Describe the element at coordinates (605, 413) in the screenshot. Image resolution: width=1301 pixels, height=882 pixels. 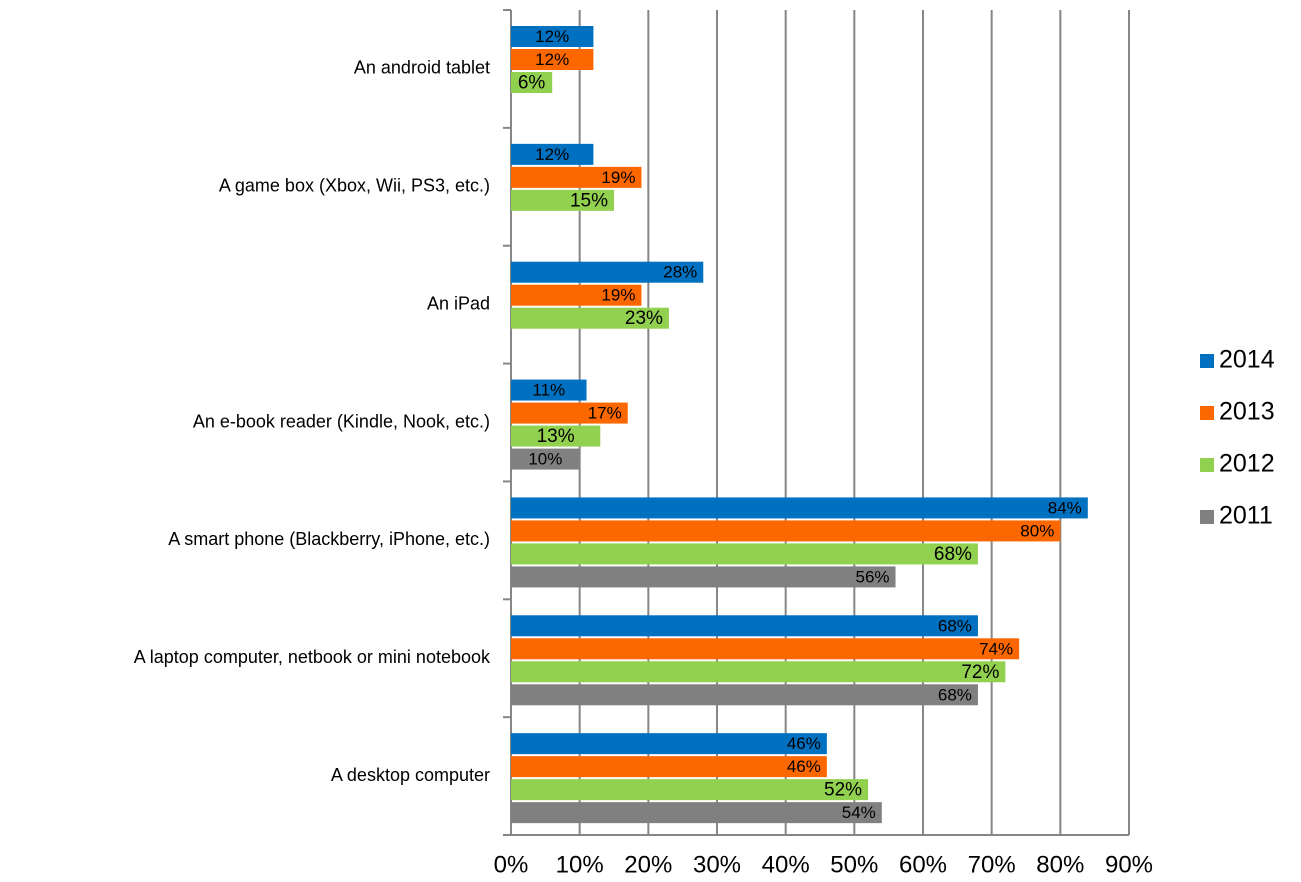
I see `data-label: 17%` at that location.